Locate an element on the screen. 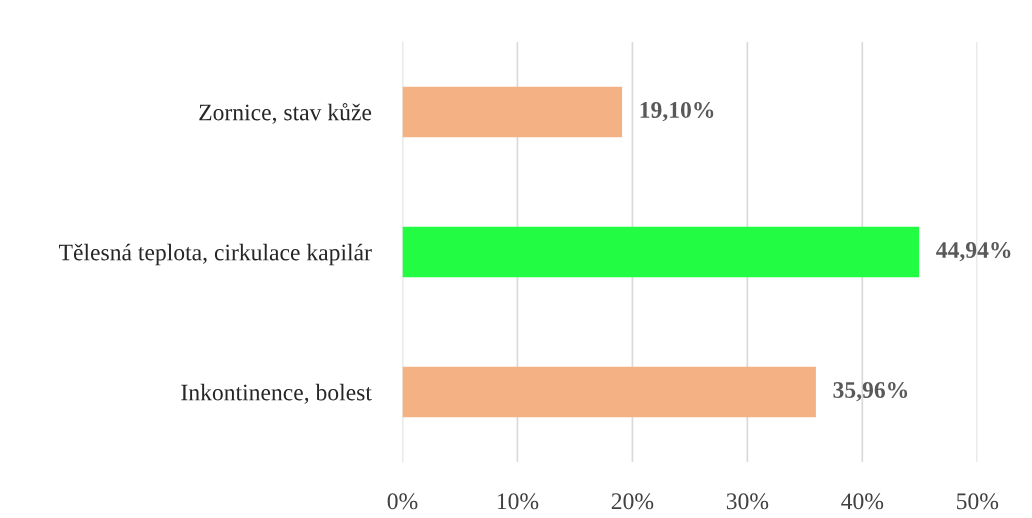  data-label: 35,96% is located at coordinates (870, 392).